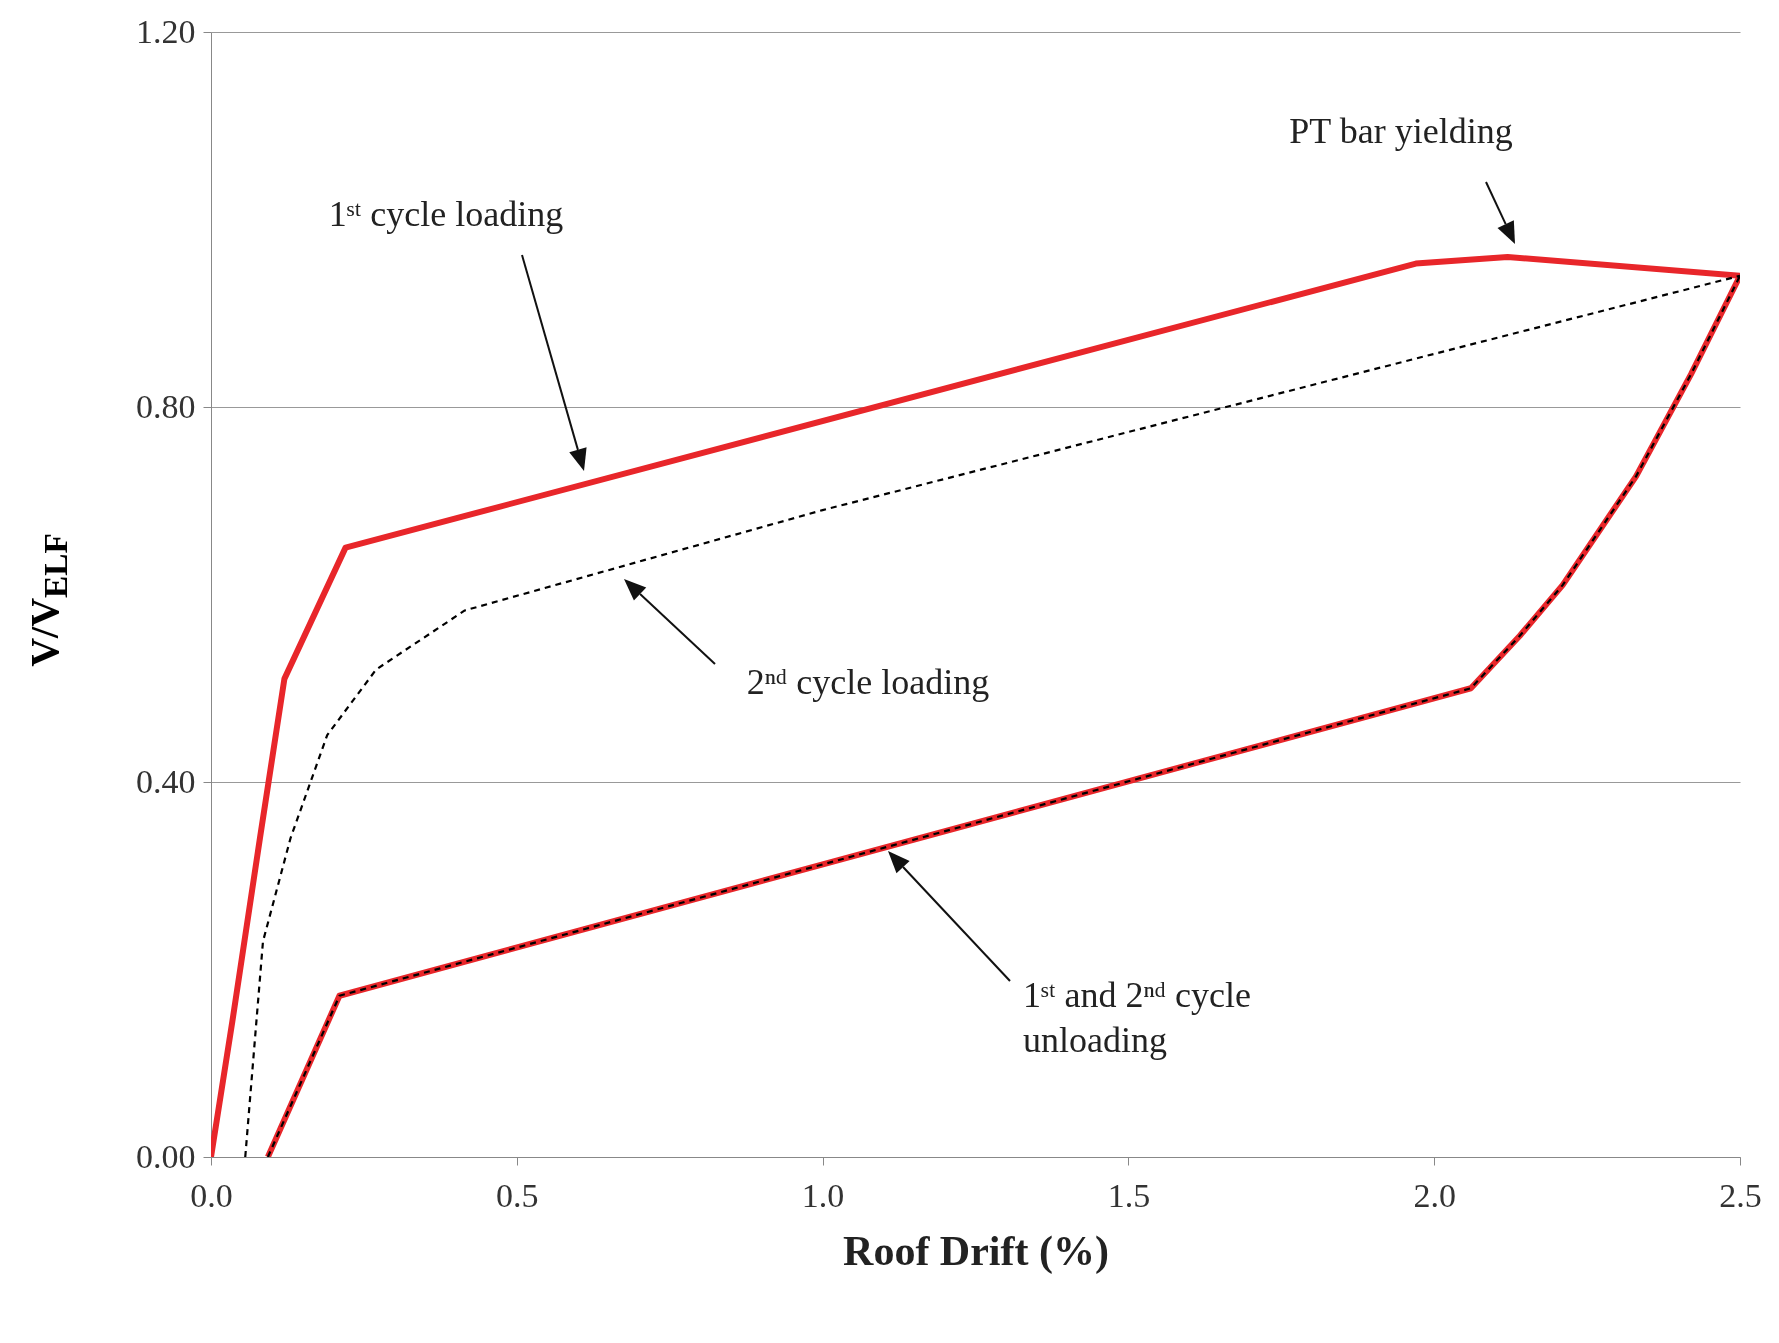 The width and height of the screenshot is (1779, 1343). Describe the element at coordinates (446, 213) in the screenshot. I see `annotation: 1ˢᵗ cycle loading` at that location.